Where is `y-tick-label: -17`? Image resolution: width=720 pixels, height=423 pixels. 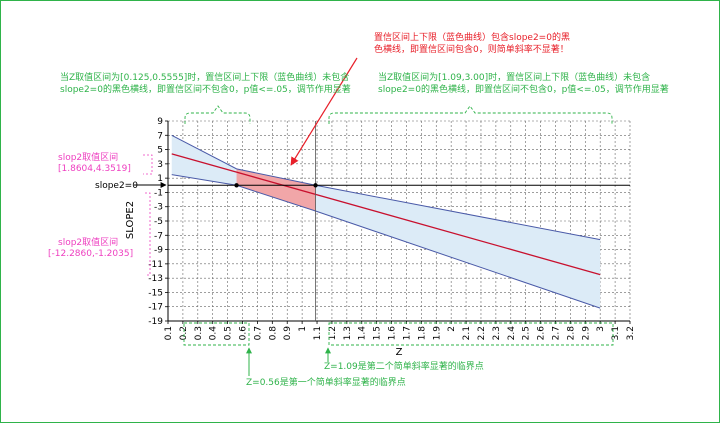 y-tick-label: -17 is located at coordinates (155, 308).